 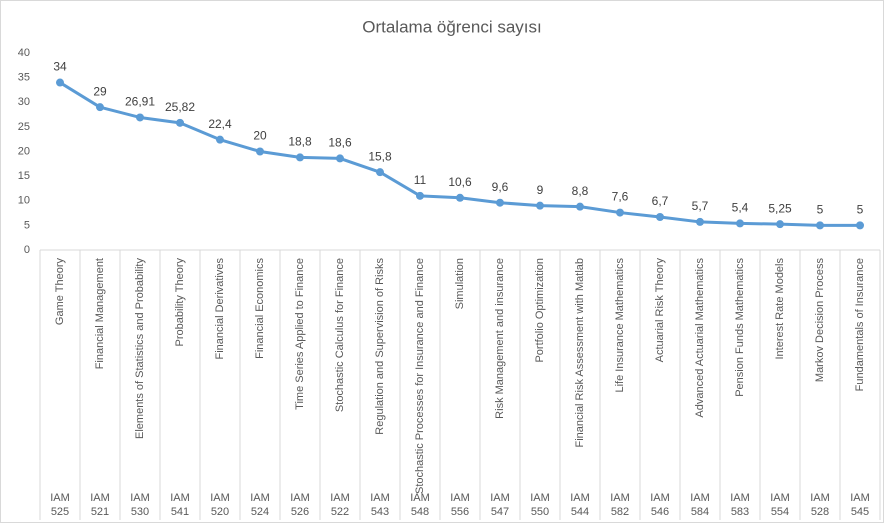 What do you see at coordinates (300, 505) in the screenshot?
I see `category-code: IAM 526` at bounding box center [300, 505].